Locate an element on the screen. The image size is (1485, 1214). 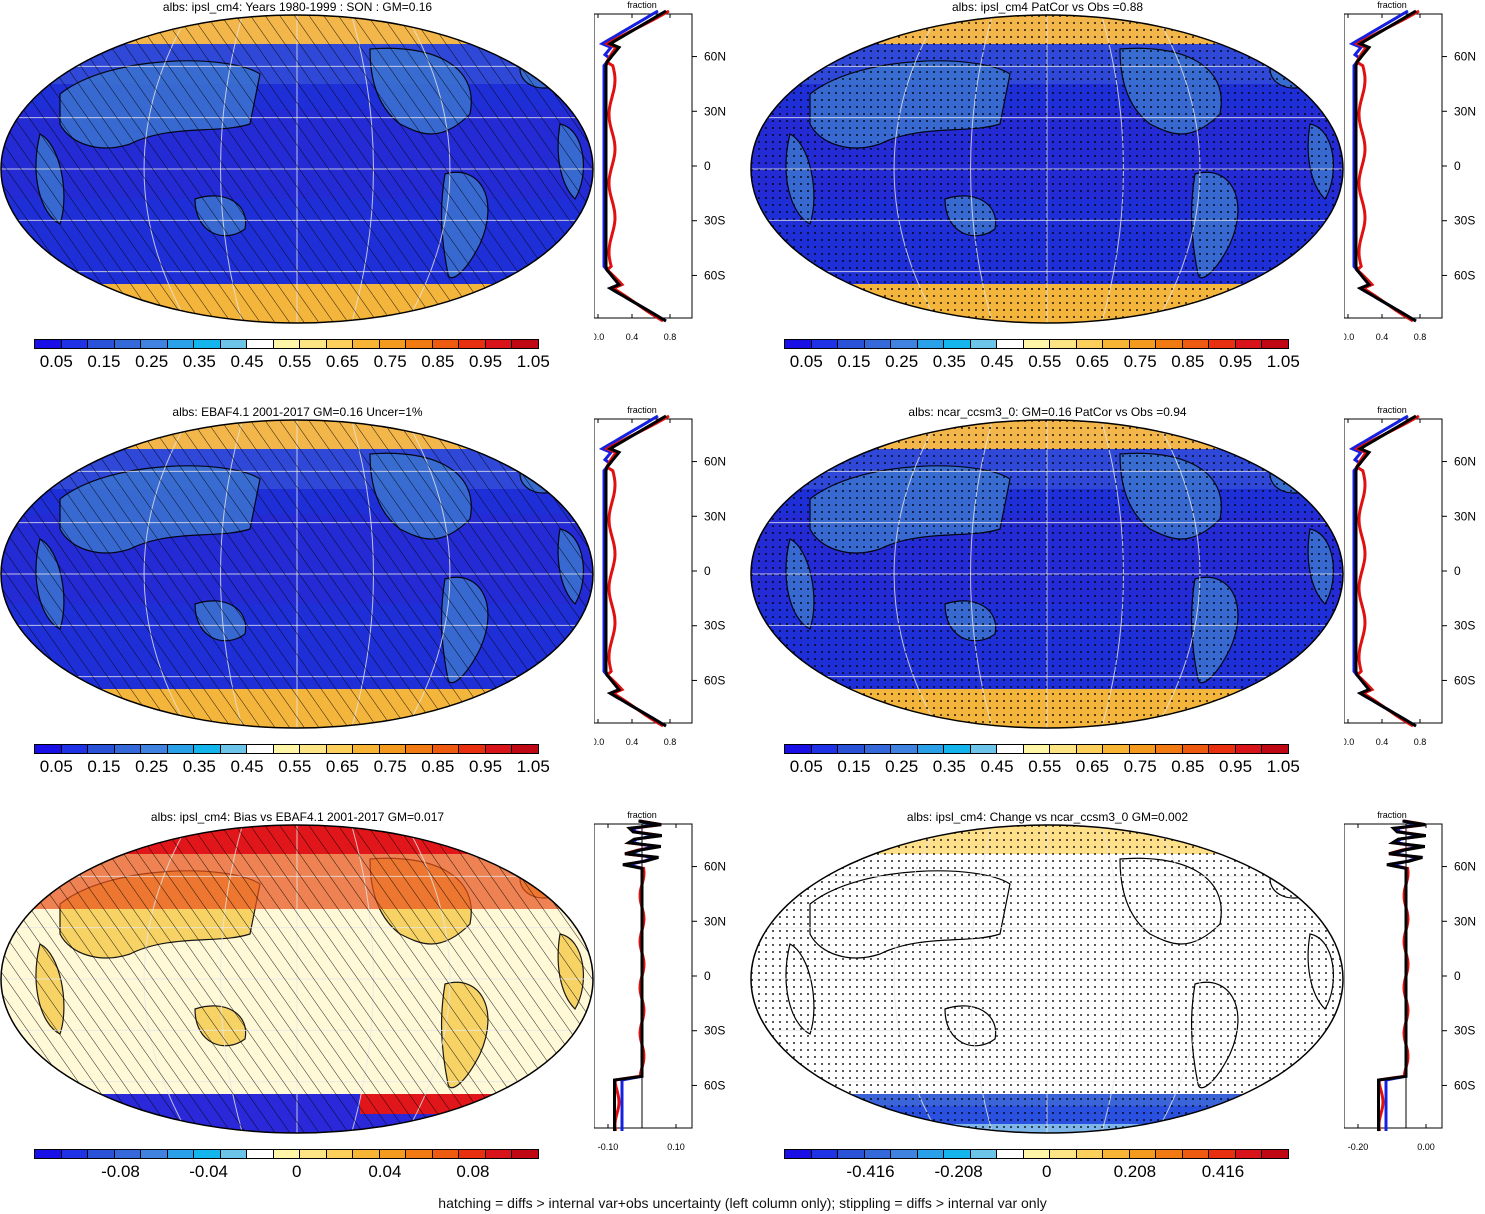
colorbar-label: 0.75 is located at coordinates (390, 361).